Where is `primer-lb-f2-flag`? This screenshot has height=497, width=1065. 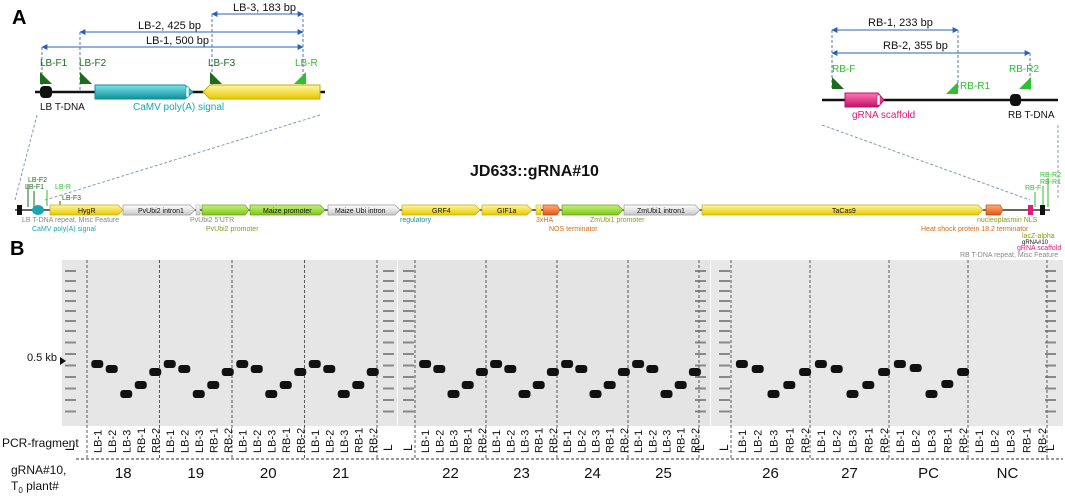 primer-lb-f2-flag is located at coordinates (86, 78).